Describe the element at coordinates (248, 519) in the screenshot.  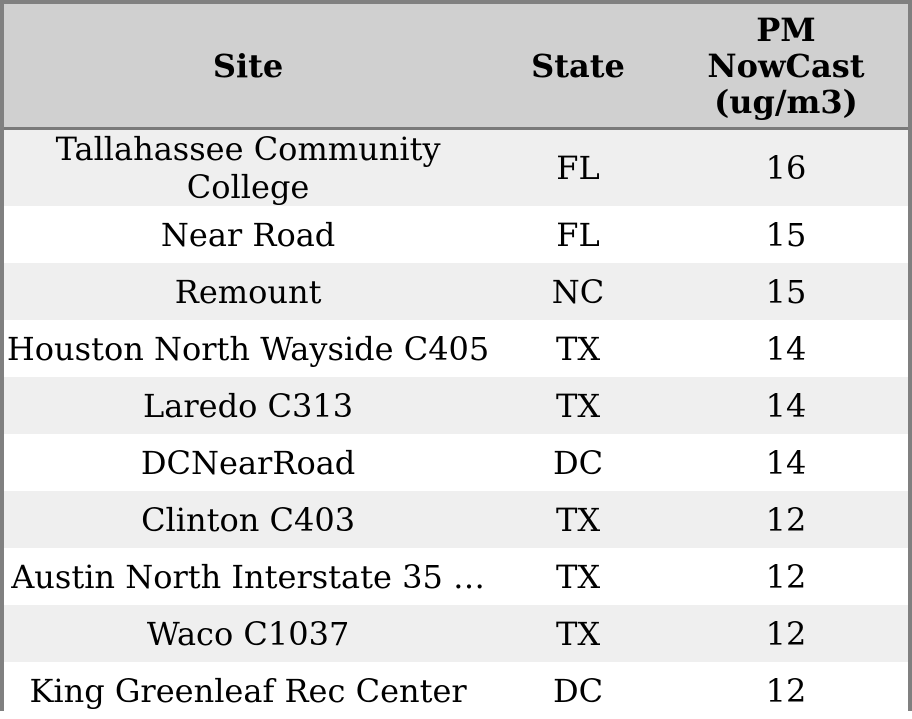
I see `site-cell: Clinton C403` at that location.